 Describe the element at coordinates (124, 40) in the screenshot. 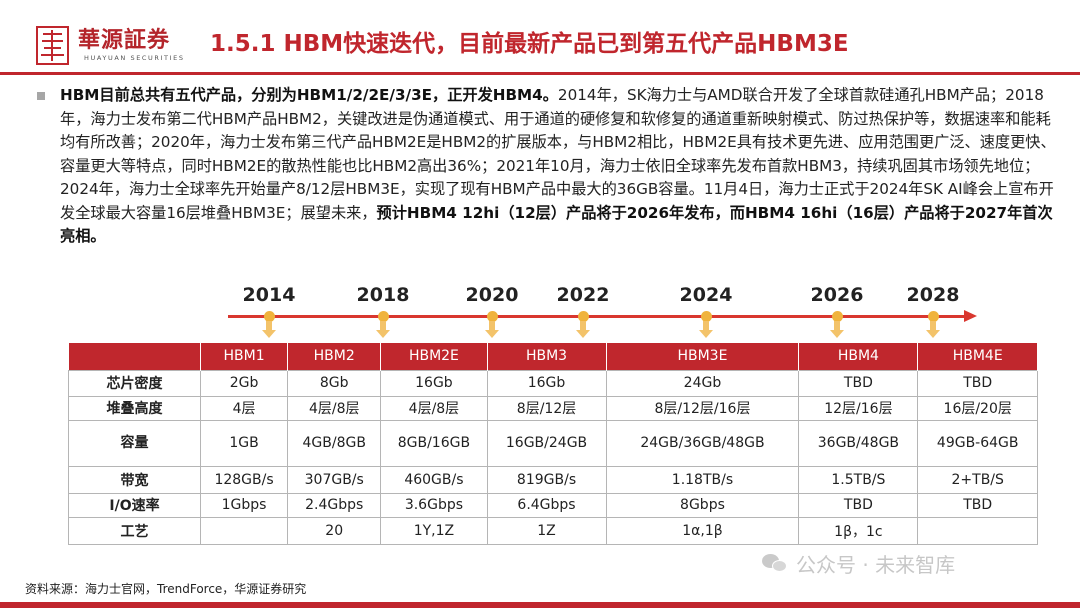

I see `logo-name: 華源証券` at that location.